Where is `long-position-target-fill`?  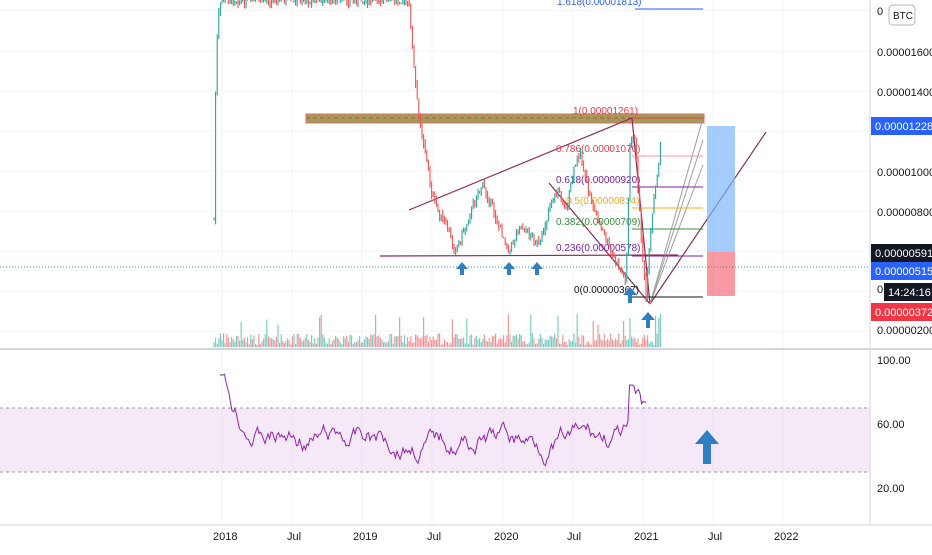 long-position-target-fill is located at coordinates (721, 189).